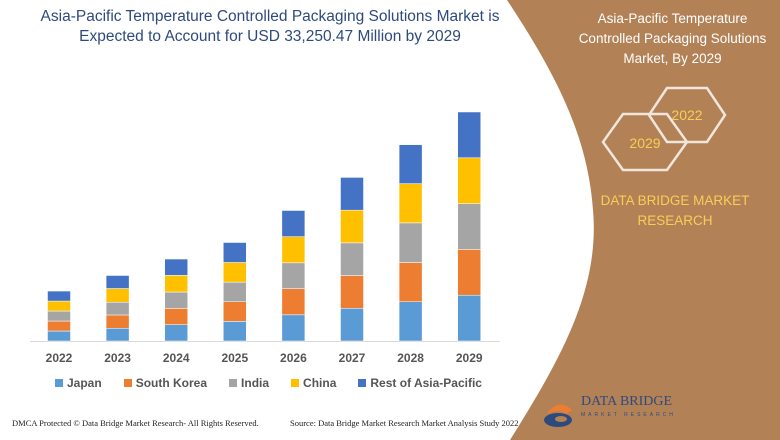 The image size is (780, 440). Describe the element at coordinates (686, 115) in the screenshot. I see `hex-label-2022: 2022` at that location.